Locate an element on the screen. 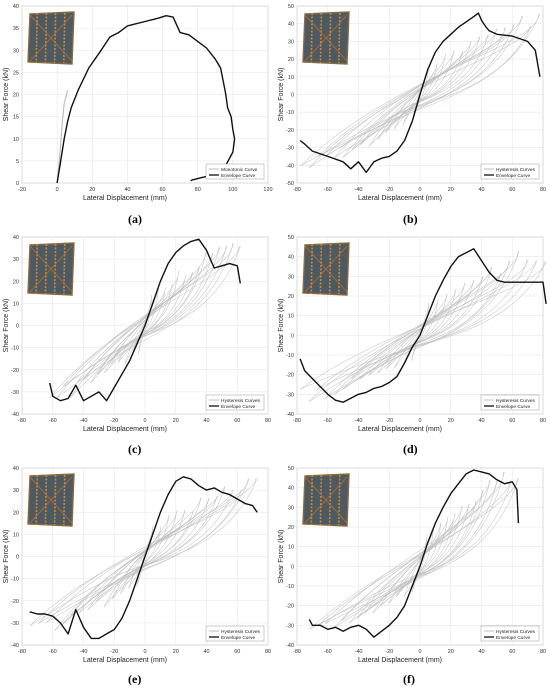 The height and width of the screenshot is (693, 550). specimen-diagonal is located at coordinates (51, 269).